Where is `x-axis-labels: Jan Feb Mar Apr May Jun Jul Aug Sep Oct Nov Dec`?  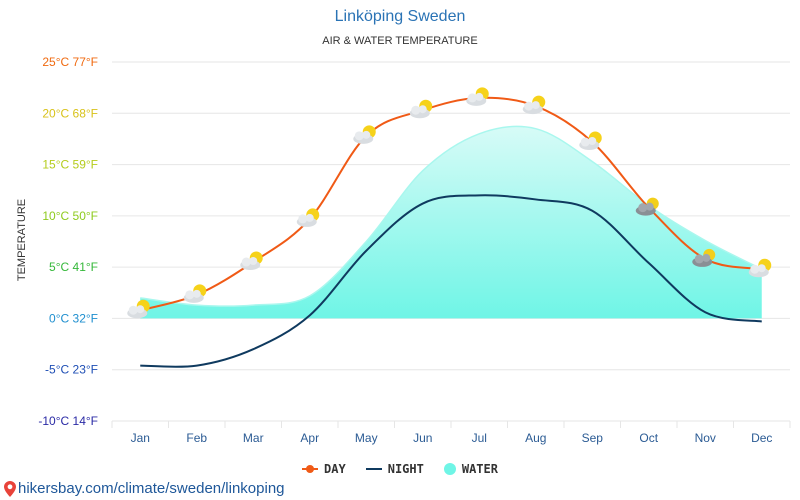
x-axis-labels: Jan Feb Mar Apr May Jun Jul Aug Sep Oct Nov Dec is located at coordinates (452, 438).